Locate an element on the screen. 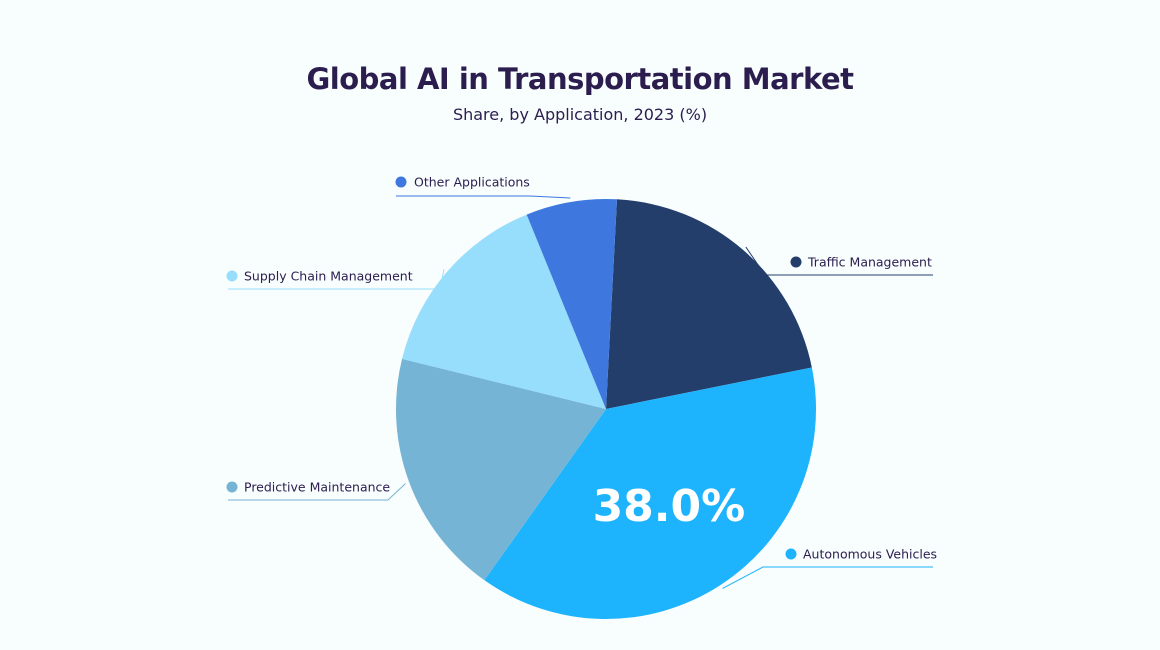 This screenshot has width=1160, height=650. pie-slice-predictive-maintenance is located at coordinates (501, 469).